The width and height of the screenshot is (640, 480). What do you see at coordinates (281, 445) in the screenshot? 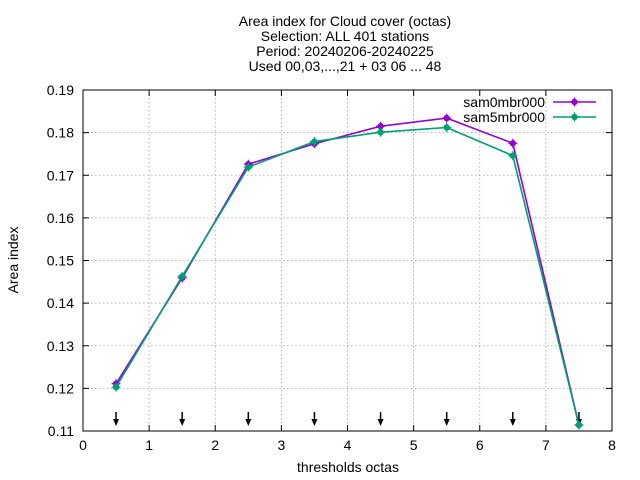
I see `x-tick-label: 3` at bounding box center [281, 445].